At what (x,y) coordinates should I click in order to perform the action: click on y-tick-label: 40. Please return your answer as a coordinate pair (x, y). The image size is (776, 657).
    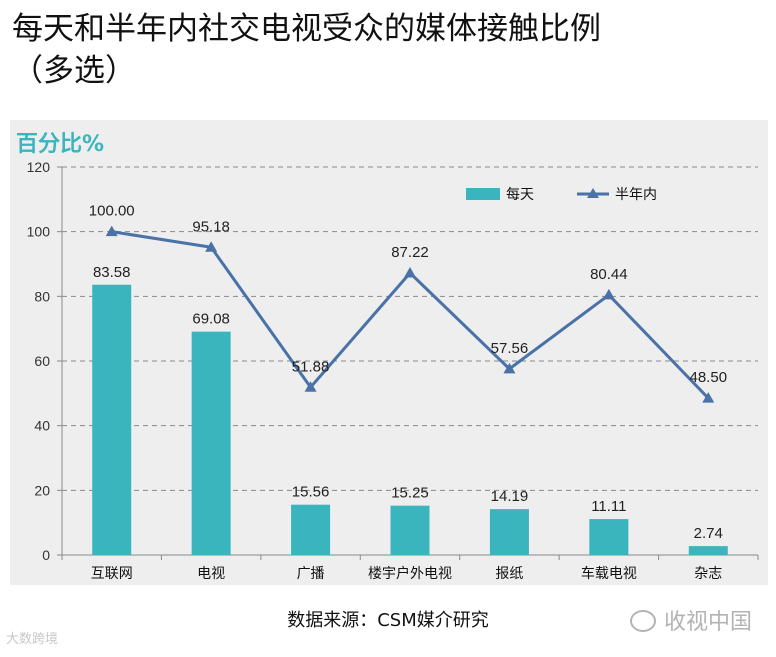
    Looking at the image, I should click on (42, 426).